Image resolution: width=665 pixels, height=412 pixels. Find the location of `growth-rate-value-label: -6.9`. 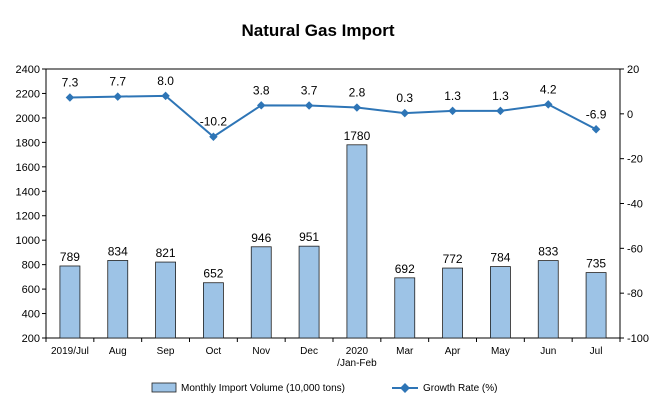

growth-rate-value-label: -6.9 is located at coordinates (596, 114).